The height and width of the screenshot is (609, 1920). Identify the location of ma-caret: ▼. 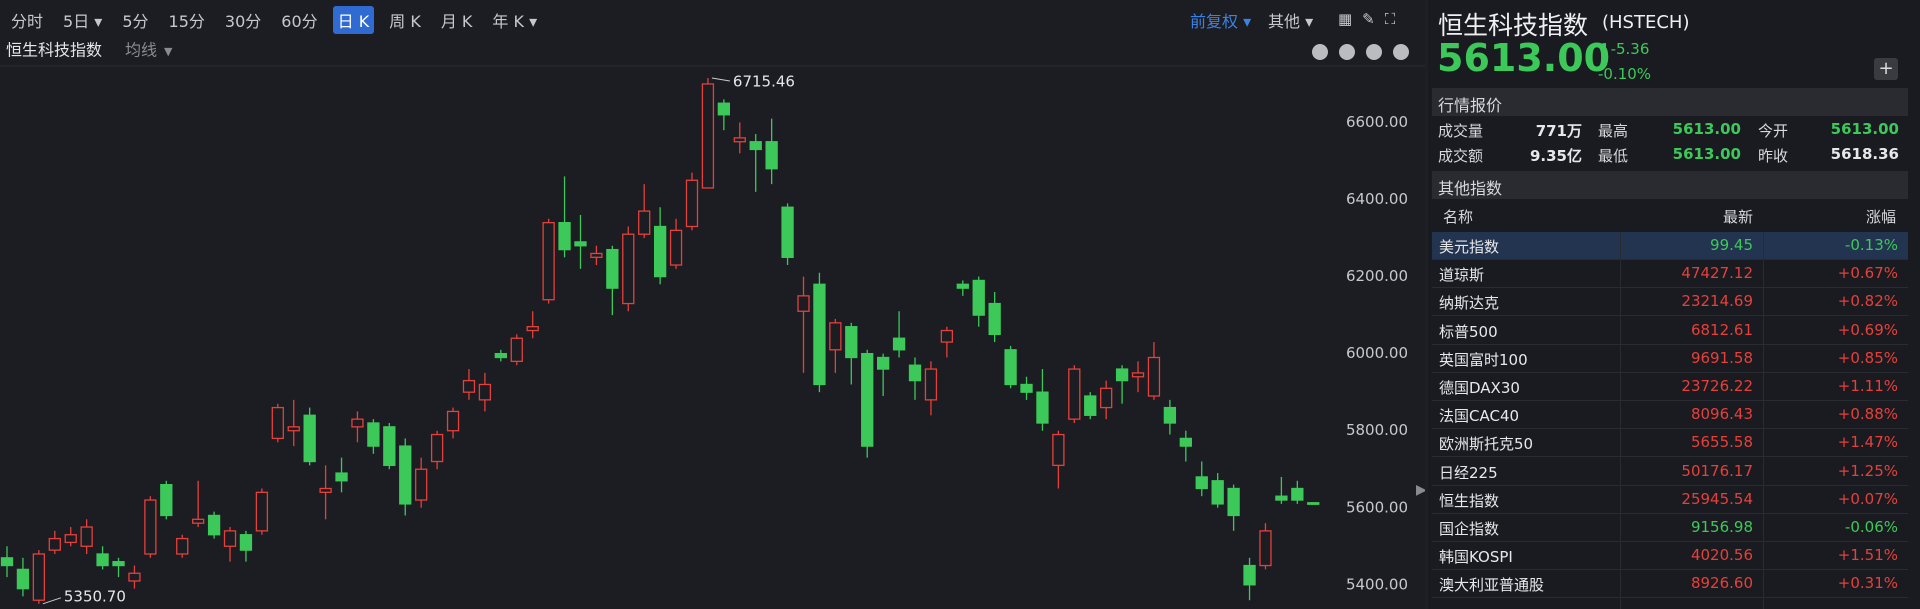
(168, 51).